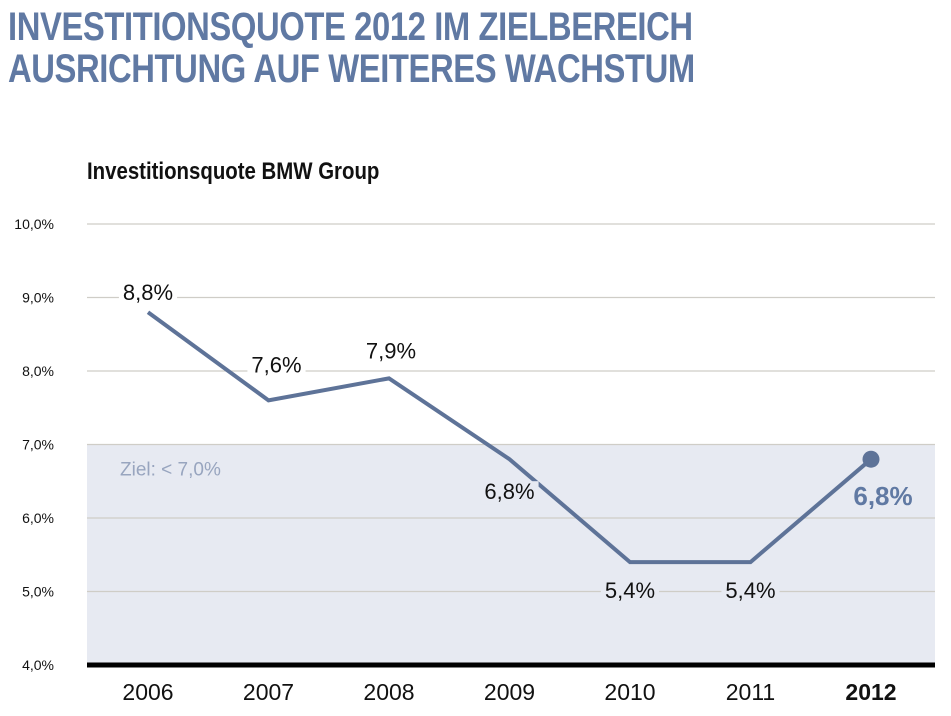 This screenshot has width=951, height=716. I want to click on headline-line-2: AUSRICHTUNG AUF WEITERES WACHSTUM, so click(351, 69).